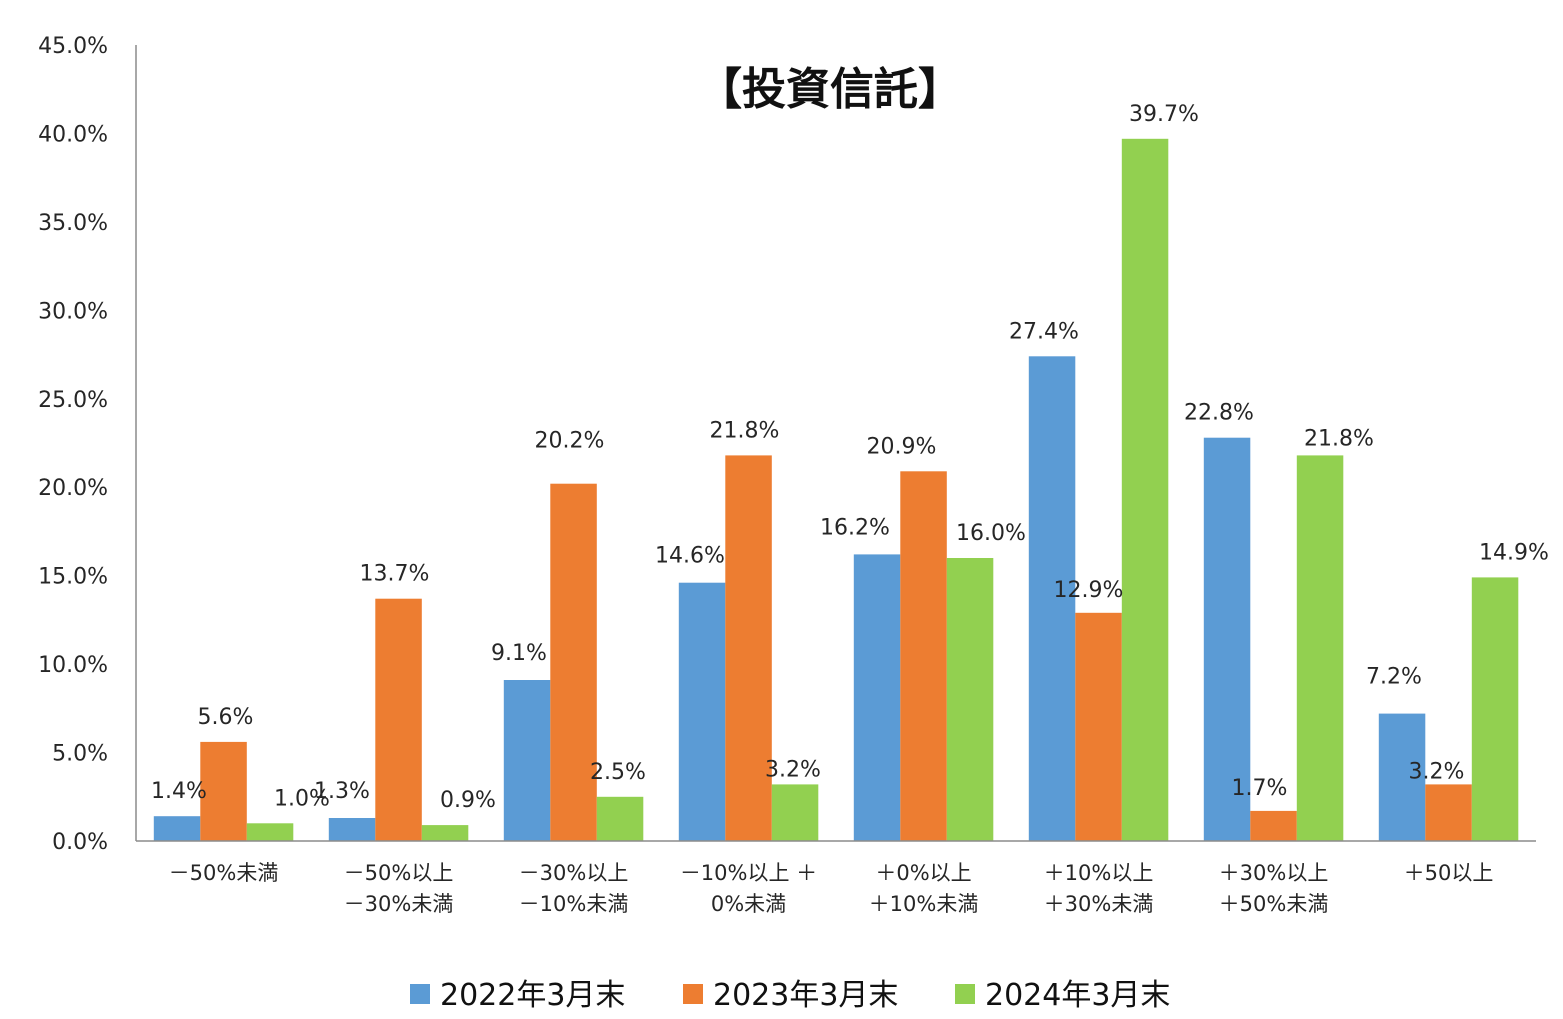 This screenshot has width=1563, height=1019. What do you see at coordinates (902, 446) in the screenshot?
I see `data-label: 20.9%` at bounding box center [902, 446].